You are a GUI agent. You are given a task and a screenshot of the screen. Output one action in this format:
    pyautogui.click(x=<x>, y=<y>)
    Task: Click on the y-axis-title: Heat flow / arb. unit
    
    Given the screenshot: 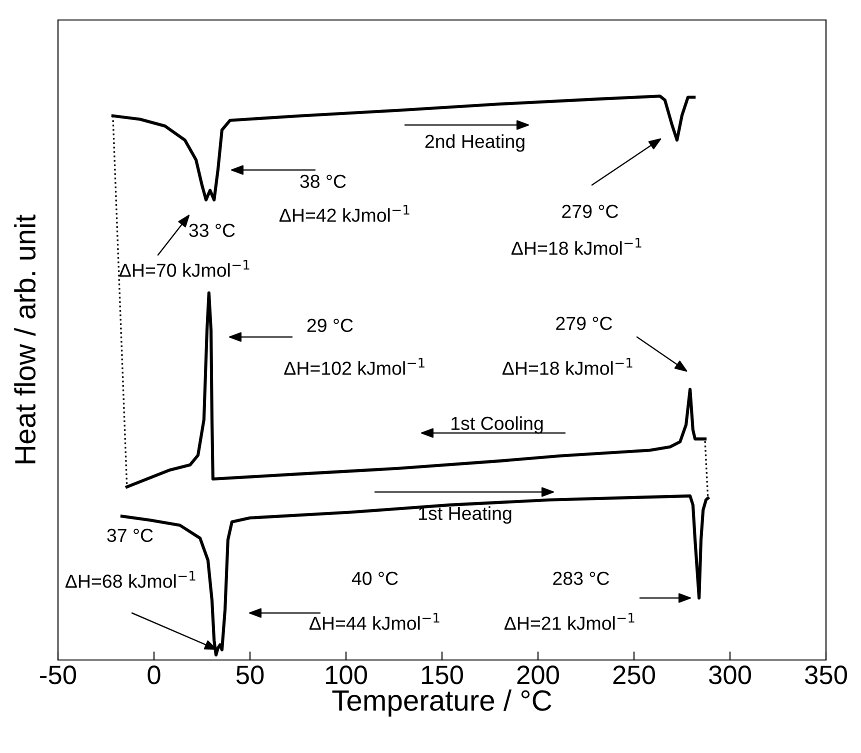 What is the action you would take?
    pyautogui.click(x=25, y=339)
    